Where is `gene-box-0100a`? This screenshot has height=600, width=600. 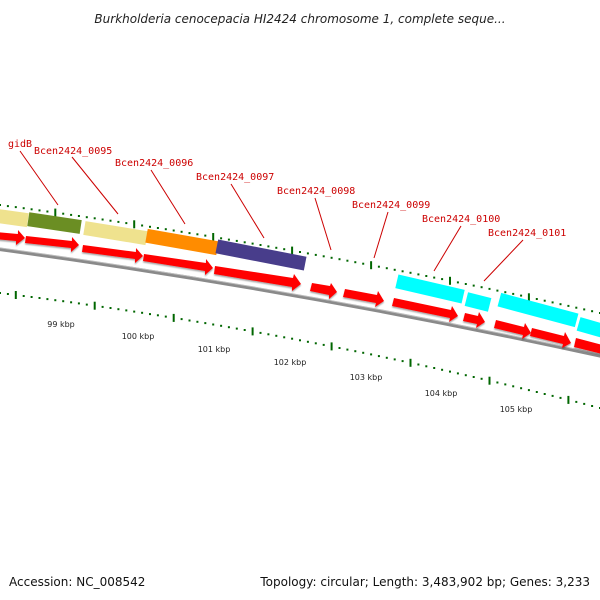
gene-box-0100a is located at coordinates (430, 289).